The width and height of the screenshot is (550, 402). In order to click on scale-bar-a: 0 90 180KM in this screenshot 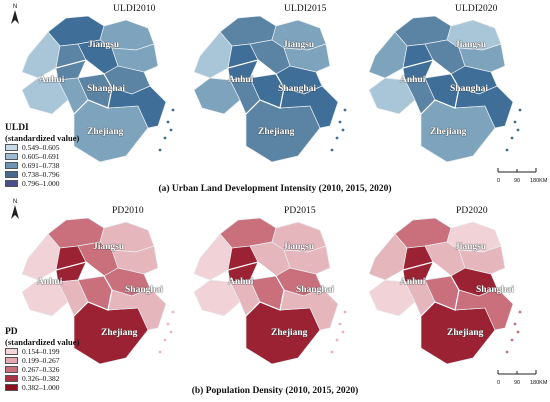, I will do `click(522, 172)`.